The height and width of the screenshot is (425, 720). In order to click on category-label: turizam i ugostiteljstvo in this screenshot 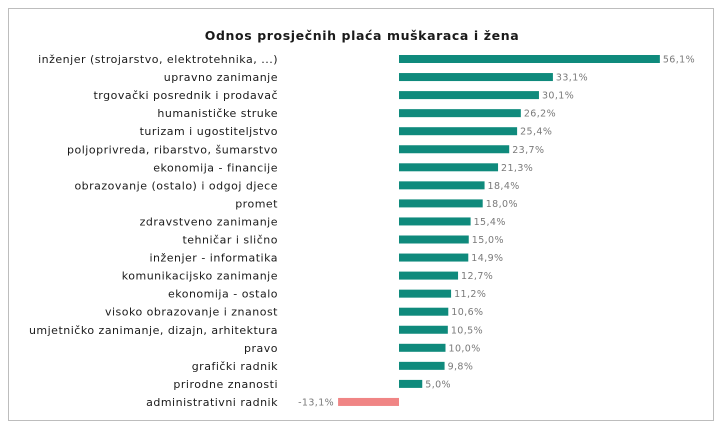, I will do `click(209, 131)`.